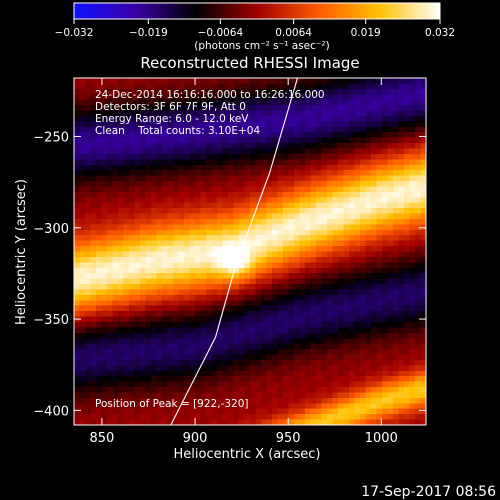 Image resolution: width=500 pixels, height=500 pixels. What do you see at coordinates (74, 33) in the screenshot?
I see `colorbar-tick-label: −0.032` at bounding box center [74, 33].